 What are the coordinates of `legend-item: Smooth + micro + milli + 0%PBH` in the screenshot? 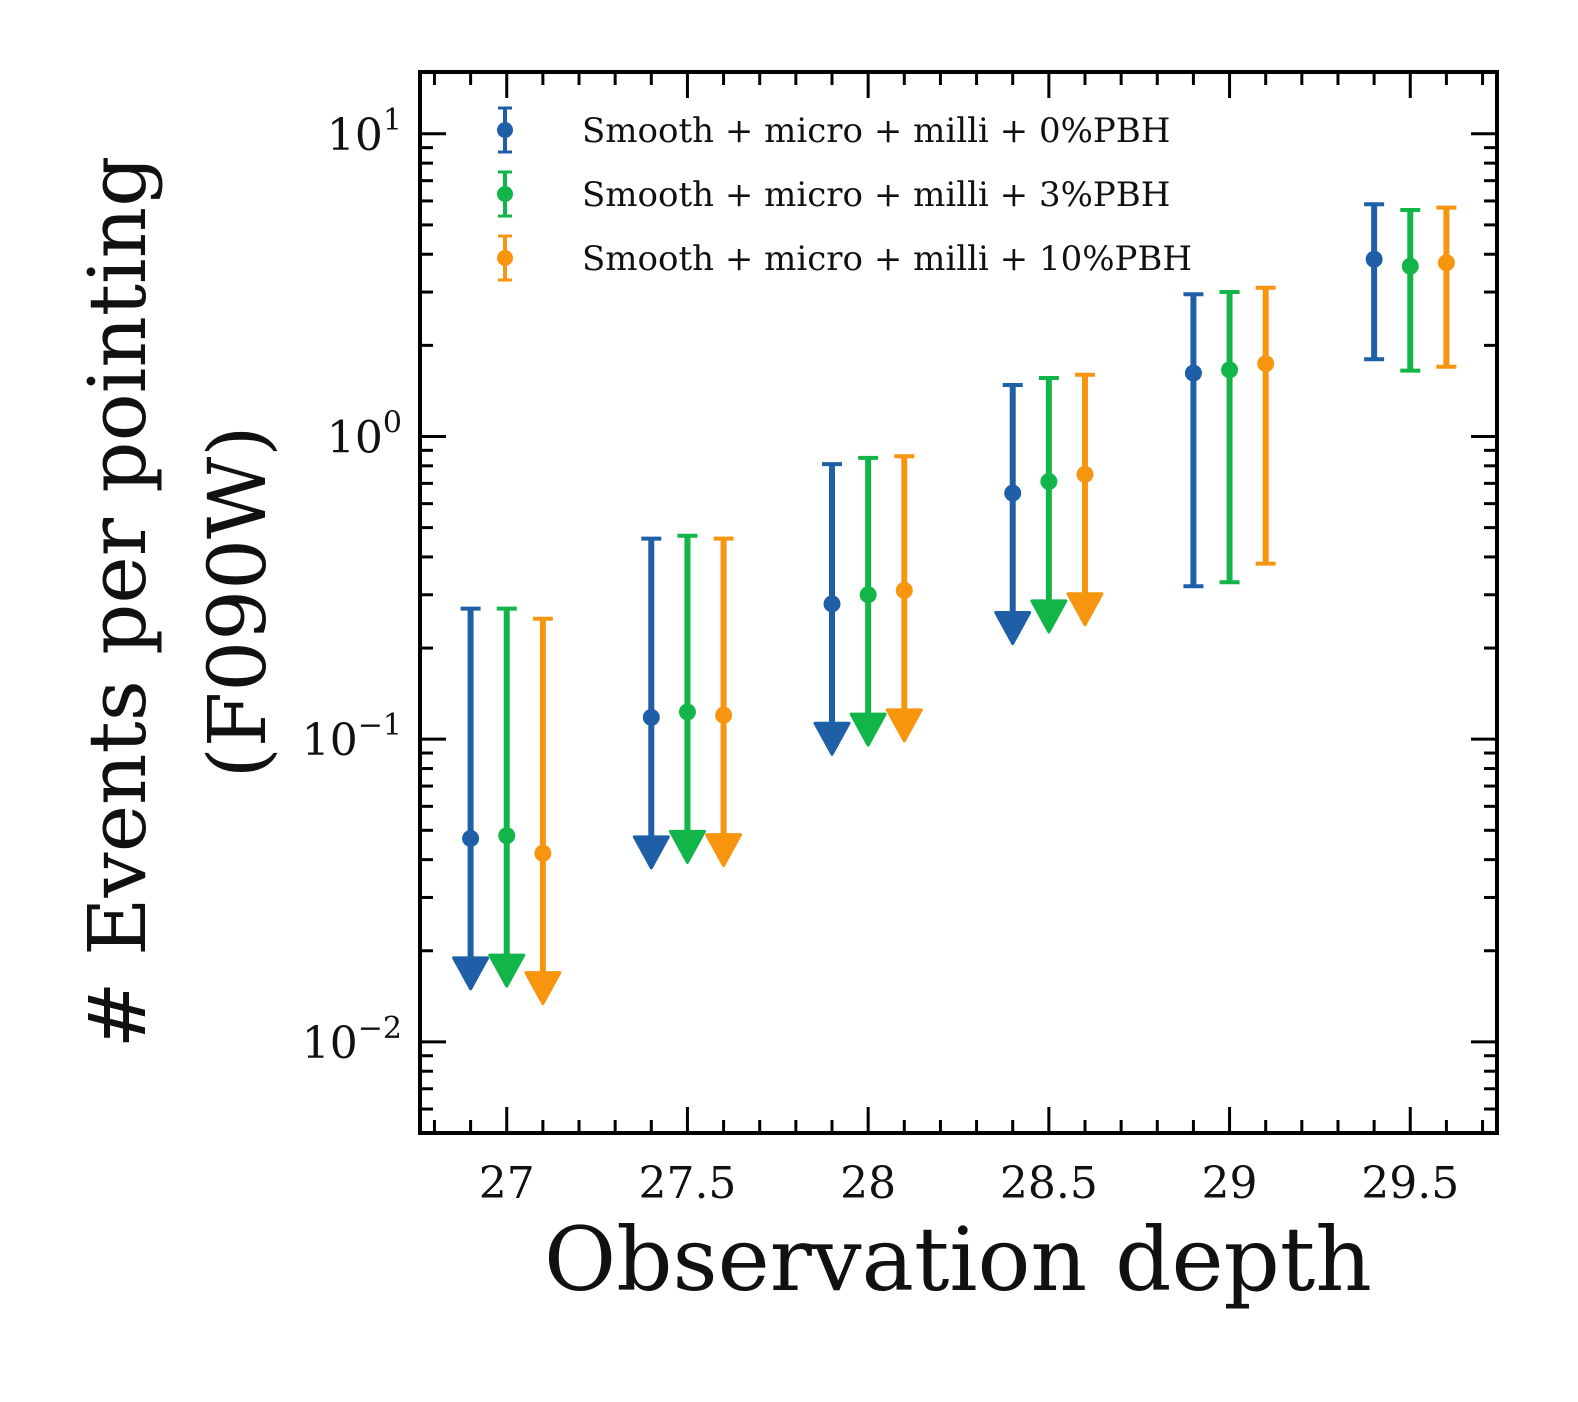 It's located at (833, 130).